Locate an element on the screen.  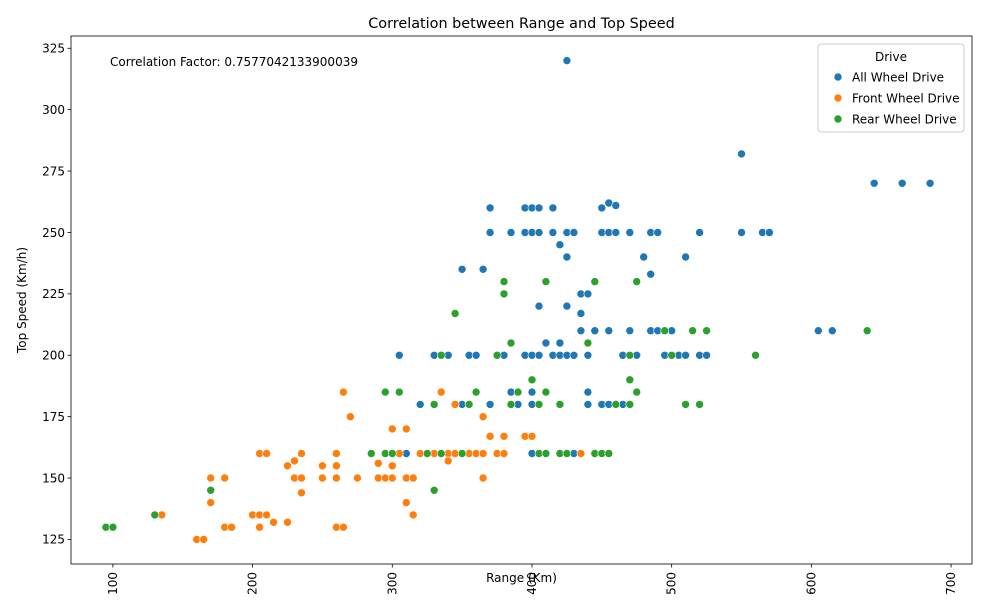
legend-marker-awd is located at coordinates (838, 77).